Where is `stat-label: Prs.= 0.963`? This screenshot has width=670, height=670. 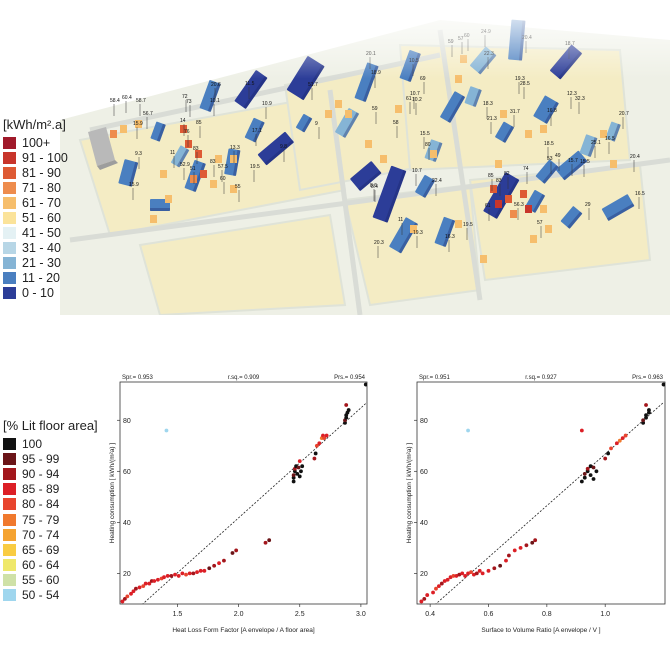 stat-label: Prs.= 0.963 is located at coordinates (648, 378).